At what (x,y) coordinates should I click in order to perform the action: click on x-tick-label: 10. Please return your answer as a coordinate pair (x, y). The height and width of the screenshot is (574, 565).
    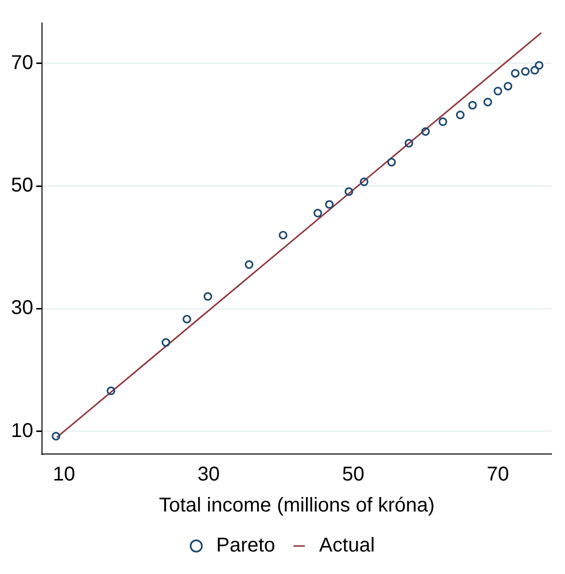
    Looking at the image, I should click on (64, 475).